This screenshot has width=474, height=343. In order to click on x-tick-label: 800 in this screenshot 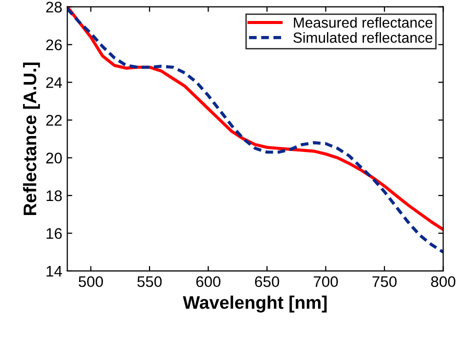, I will do `click(443, 282)`.